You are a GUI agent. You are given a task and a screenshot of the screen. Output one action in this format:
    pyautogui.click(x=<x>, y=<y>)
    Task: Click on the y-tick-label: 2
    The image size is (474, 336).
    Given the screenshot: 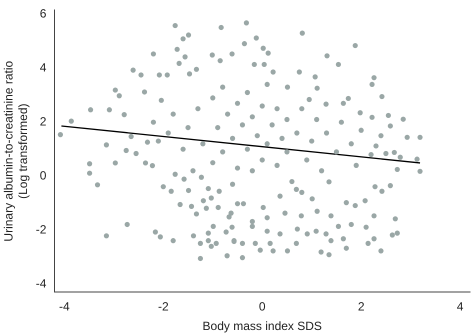 What is the action you would take?
    pyautogui.click(x=43, y=121)
    